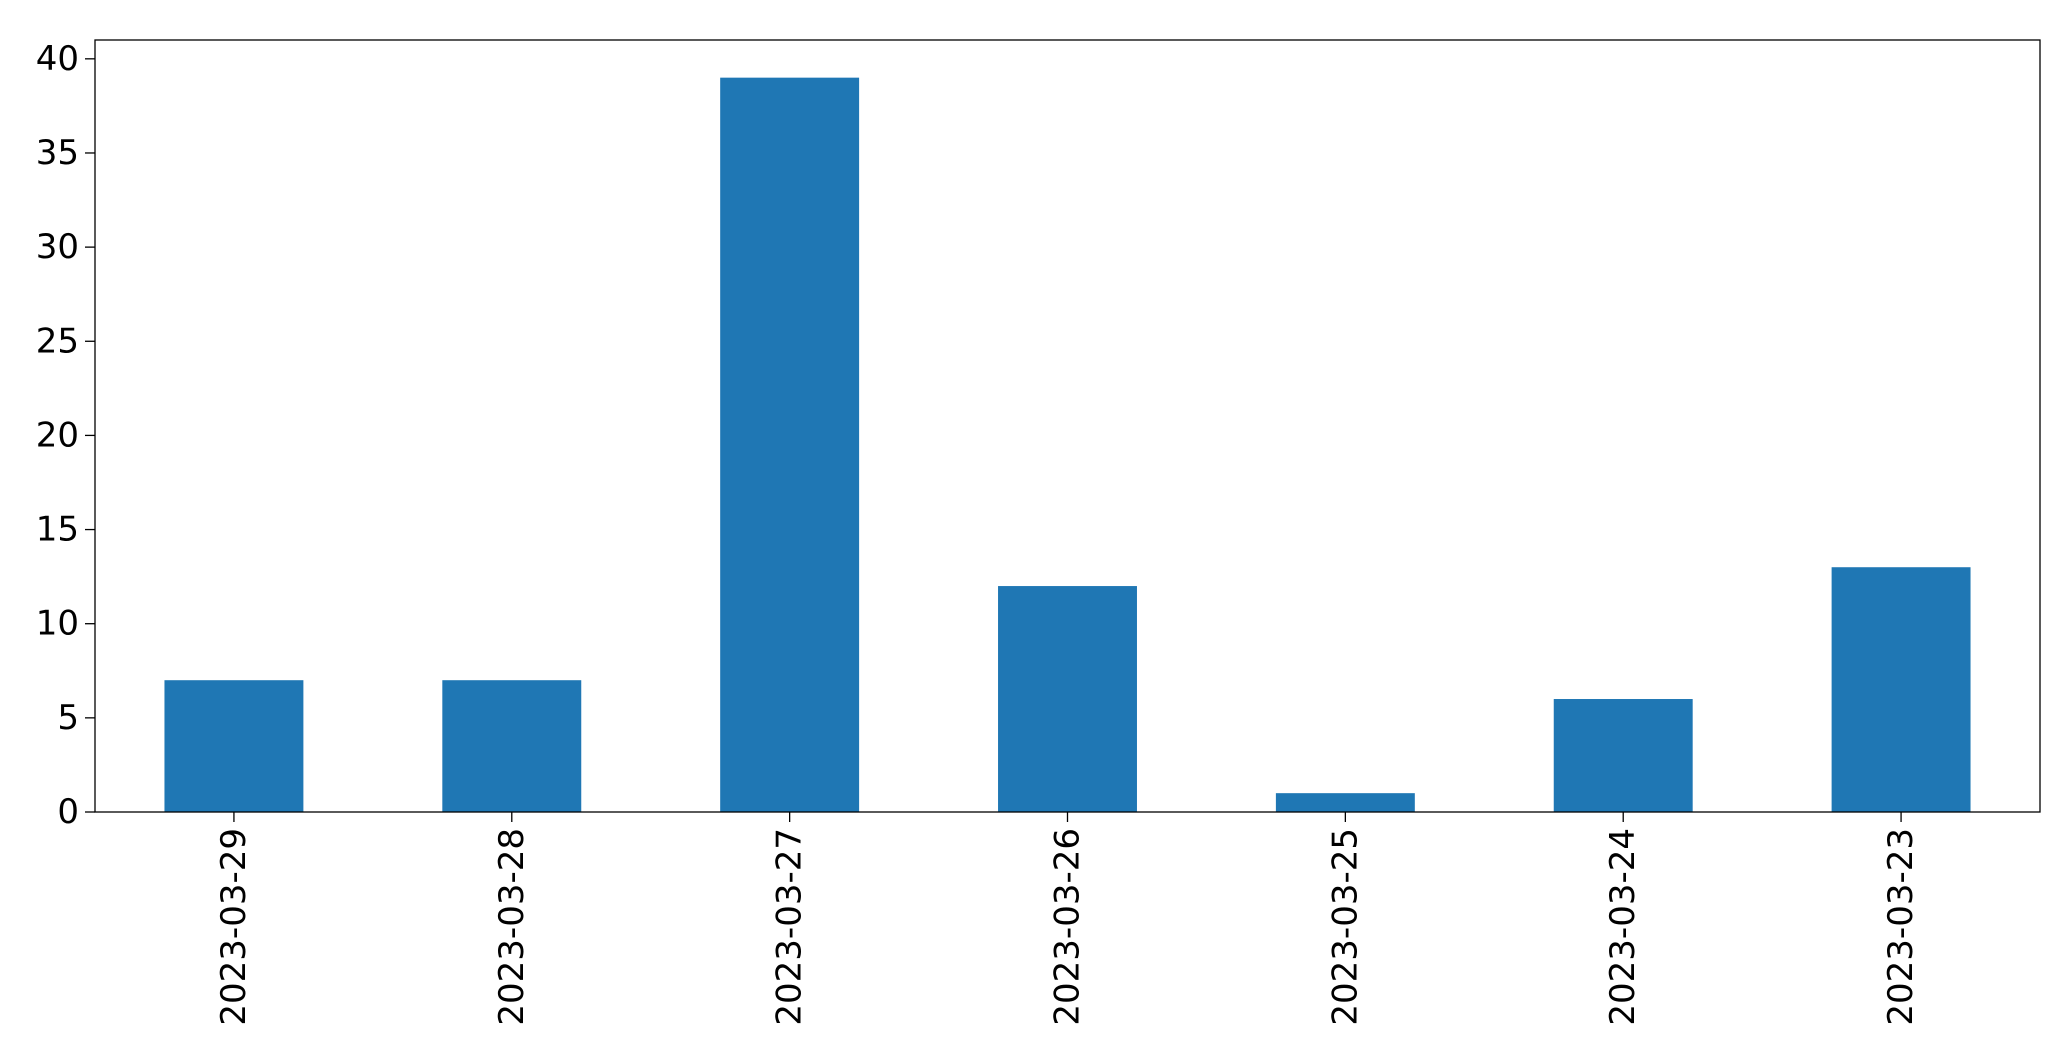 This screenshot has height=1061, width=2071. What do you see at coordinates (68, 812) in the screenshot?
I see `y-tick-label: 0` at bounding box center [68, 812].